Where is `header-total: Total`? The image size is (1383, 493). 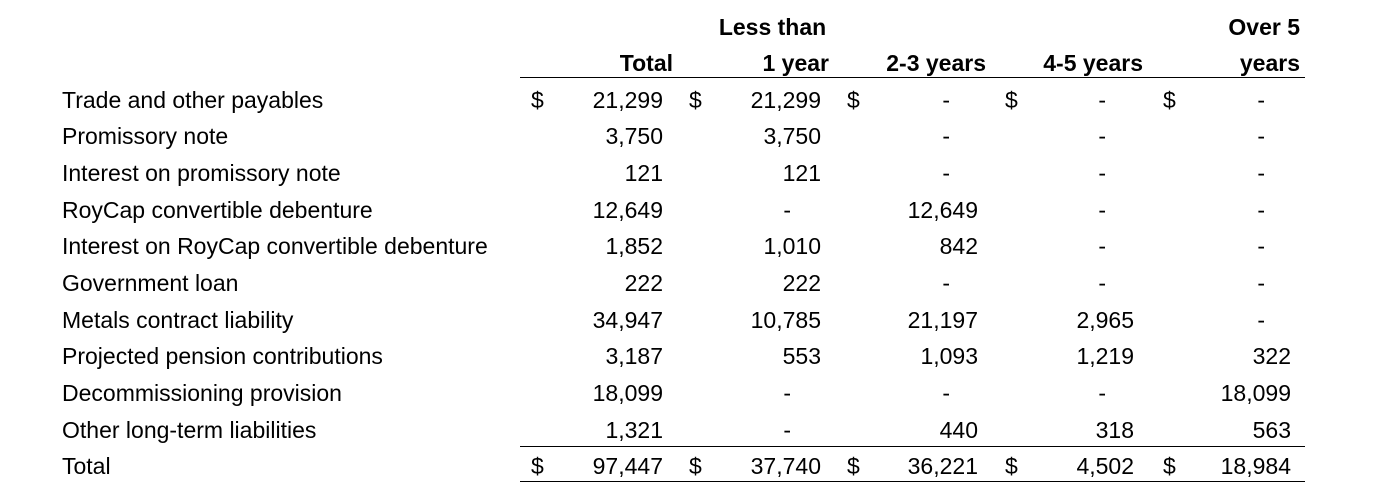
header-total: Total is located at coordinates (646, 63).